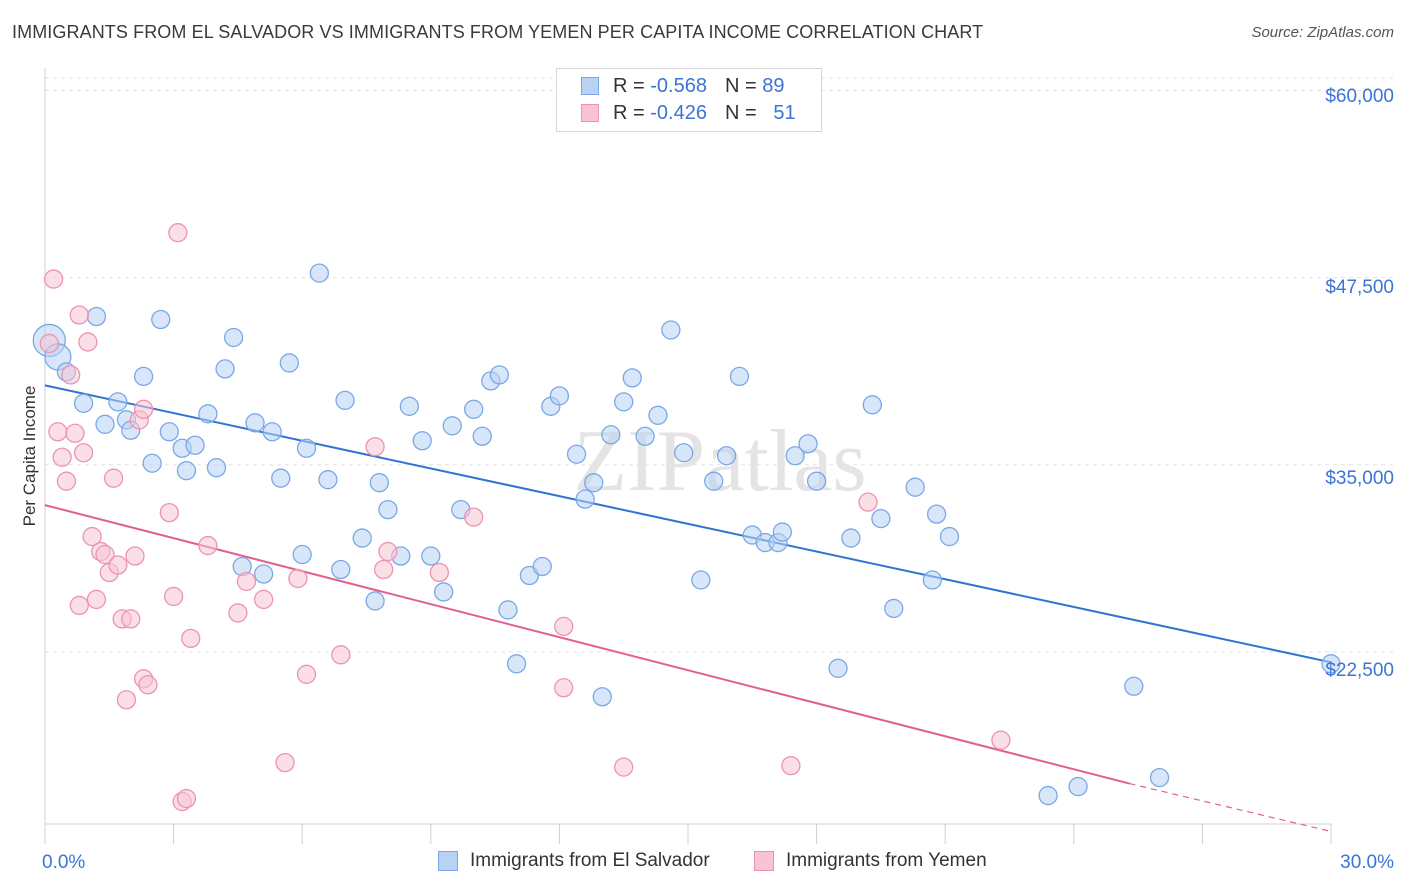  What do you see at coordinates (629, 85) in the screenshot?
I see `r-label: R =` at bounding box center [629, 85].